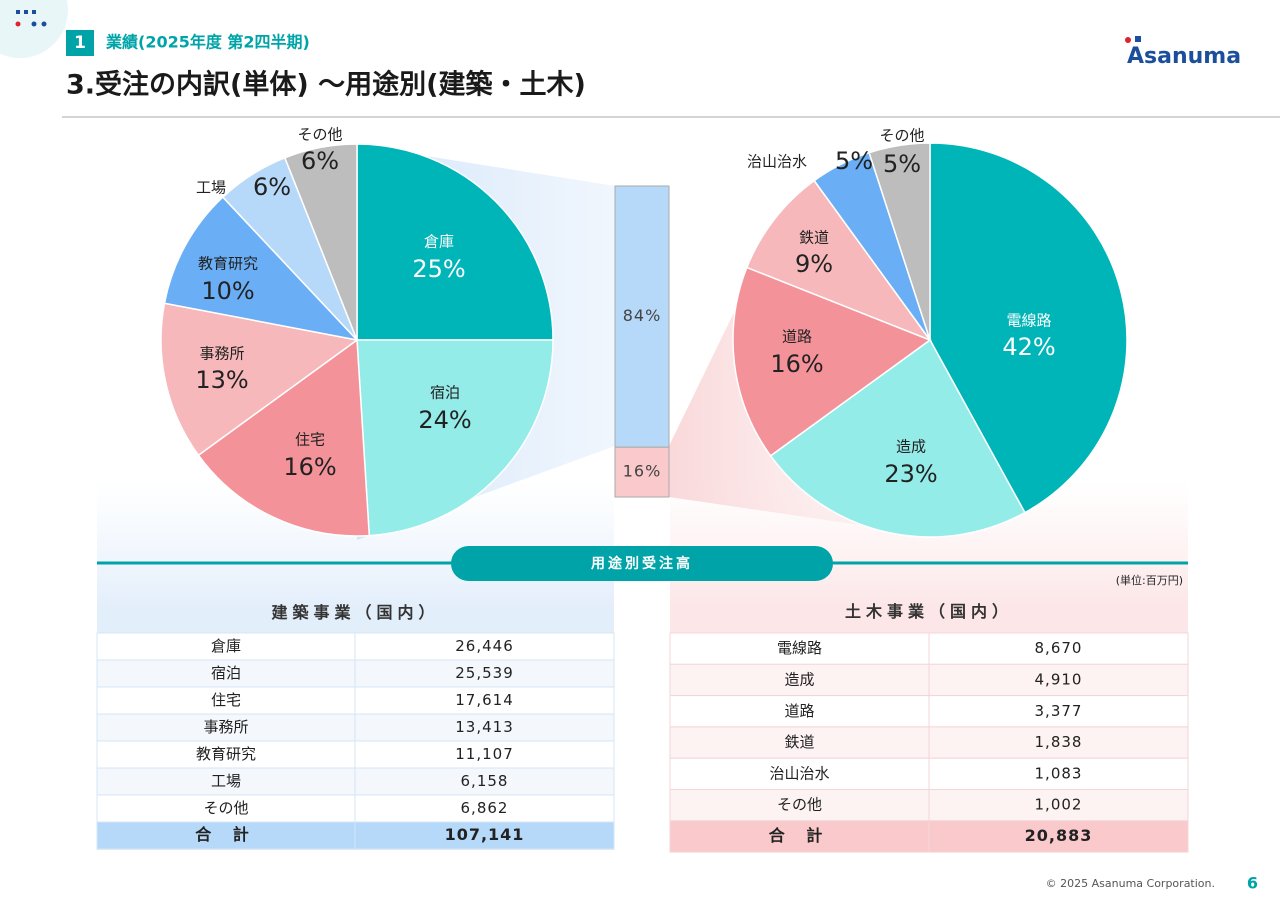 The image size is (1280, 904). Describe the element at coordinates (226, 754) in the screenshot. I see `cell-label: 教育研究` at that location.